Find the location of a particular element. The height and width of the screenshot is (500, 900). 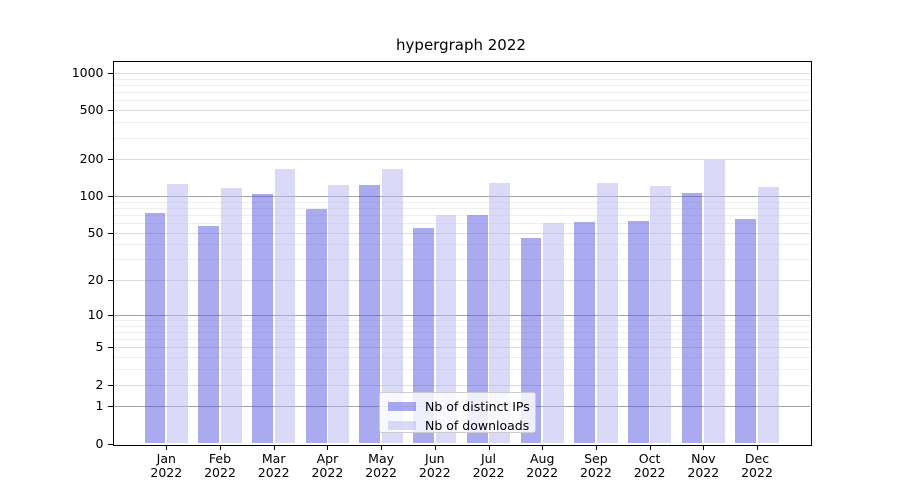

bar-distinct-ips-jul is located at coordinates (477, 329).